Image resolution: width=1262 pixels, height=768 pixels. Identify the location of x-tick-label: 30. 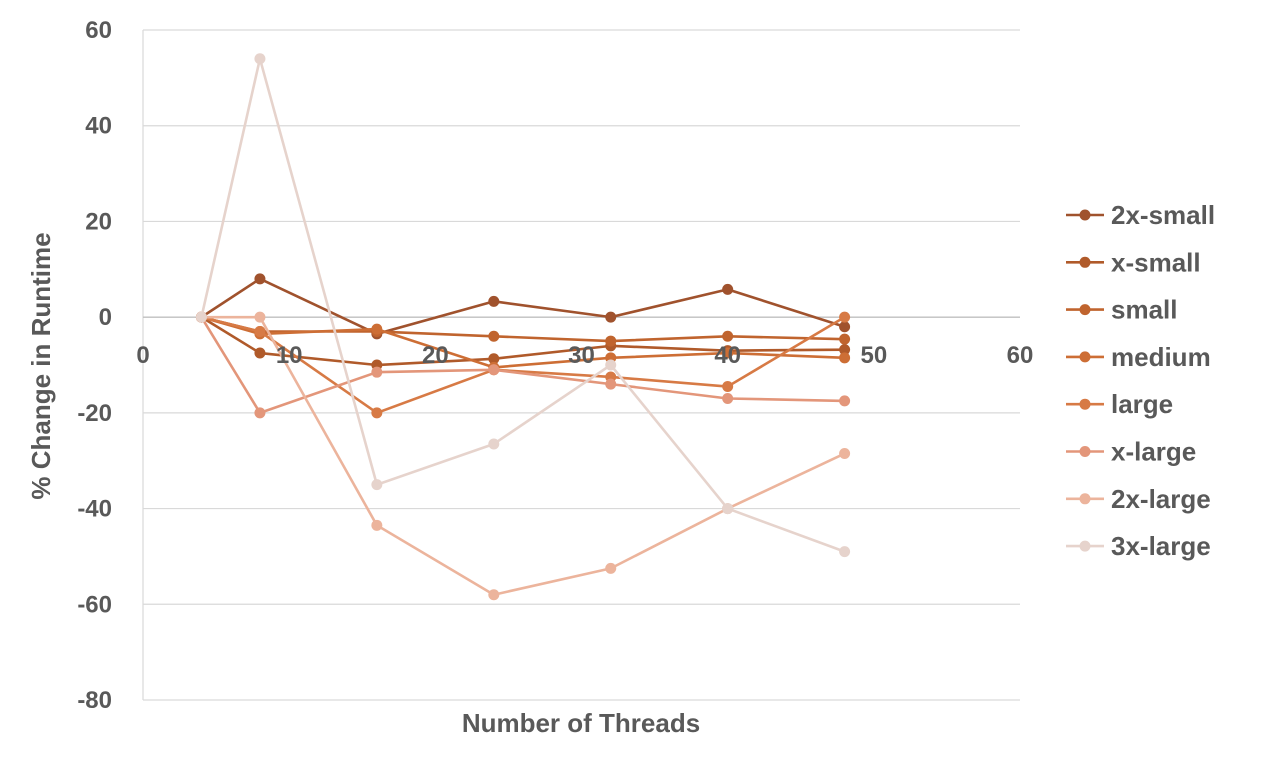
(581, 355).